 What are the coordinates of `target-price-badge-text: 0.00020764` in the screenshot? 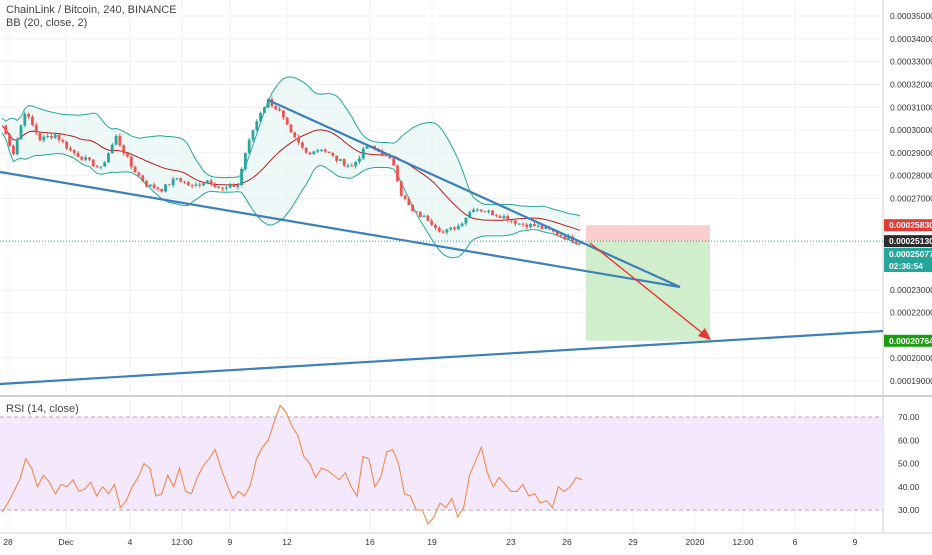 It's located at (910, 341).